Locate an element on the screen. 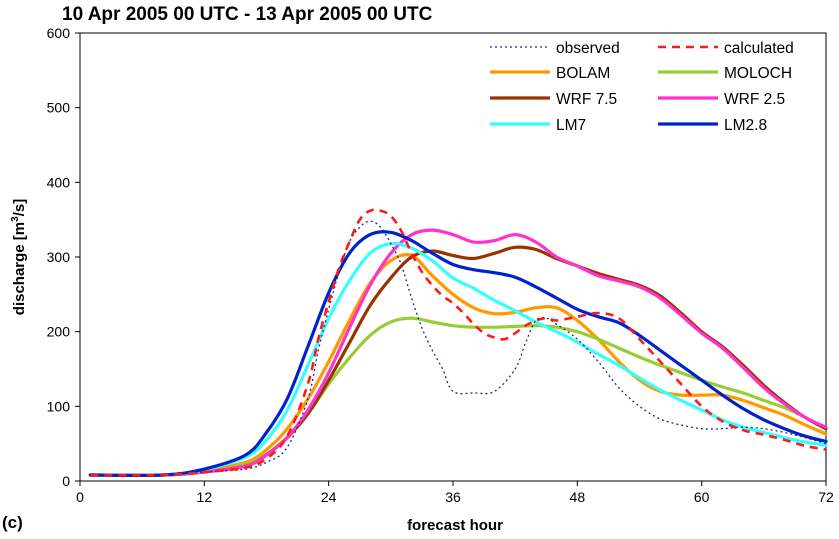 The height and width of the screenshot is (539, 839). x-tick-label: 60 is located at coordinates (702, 497).